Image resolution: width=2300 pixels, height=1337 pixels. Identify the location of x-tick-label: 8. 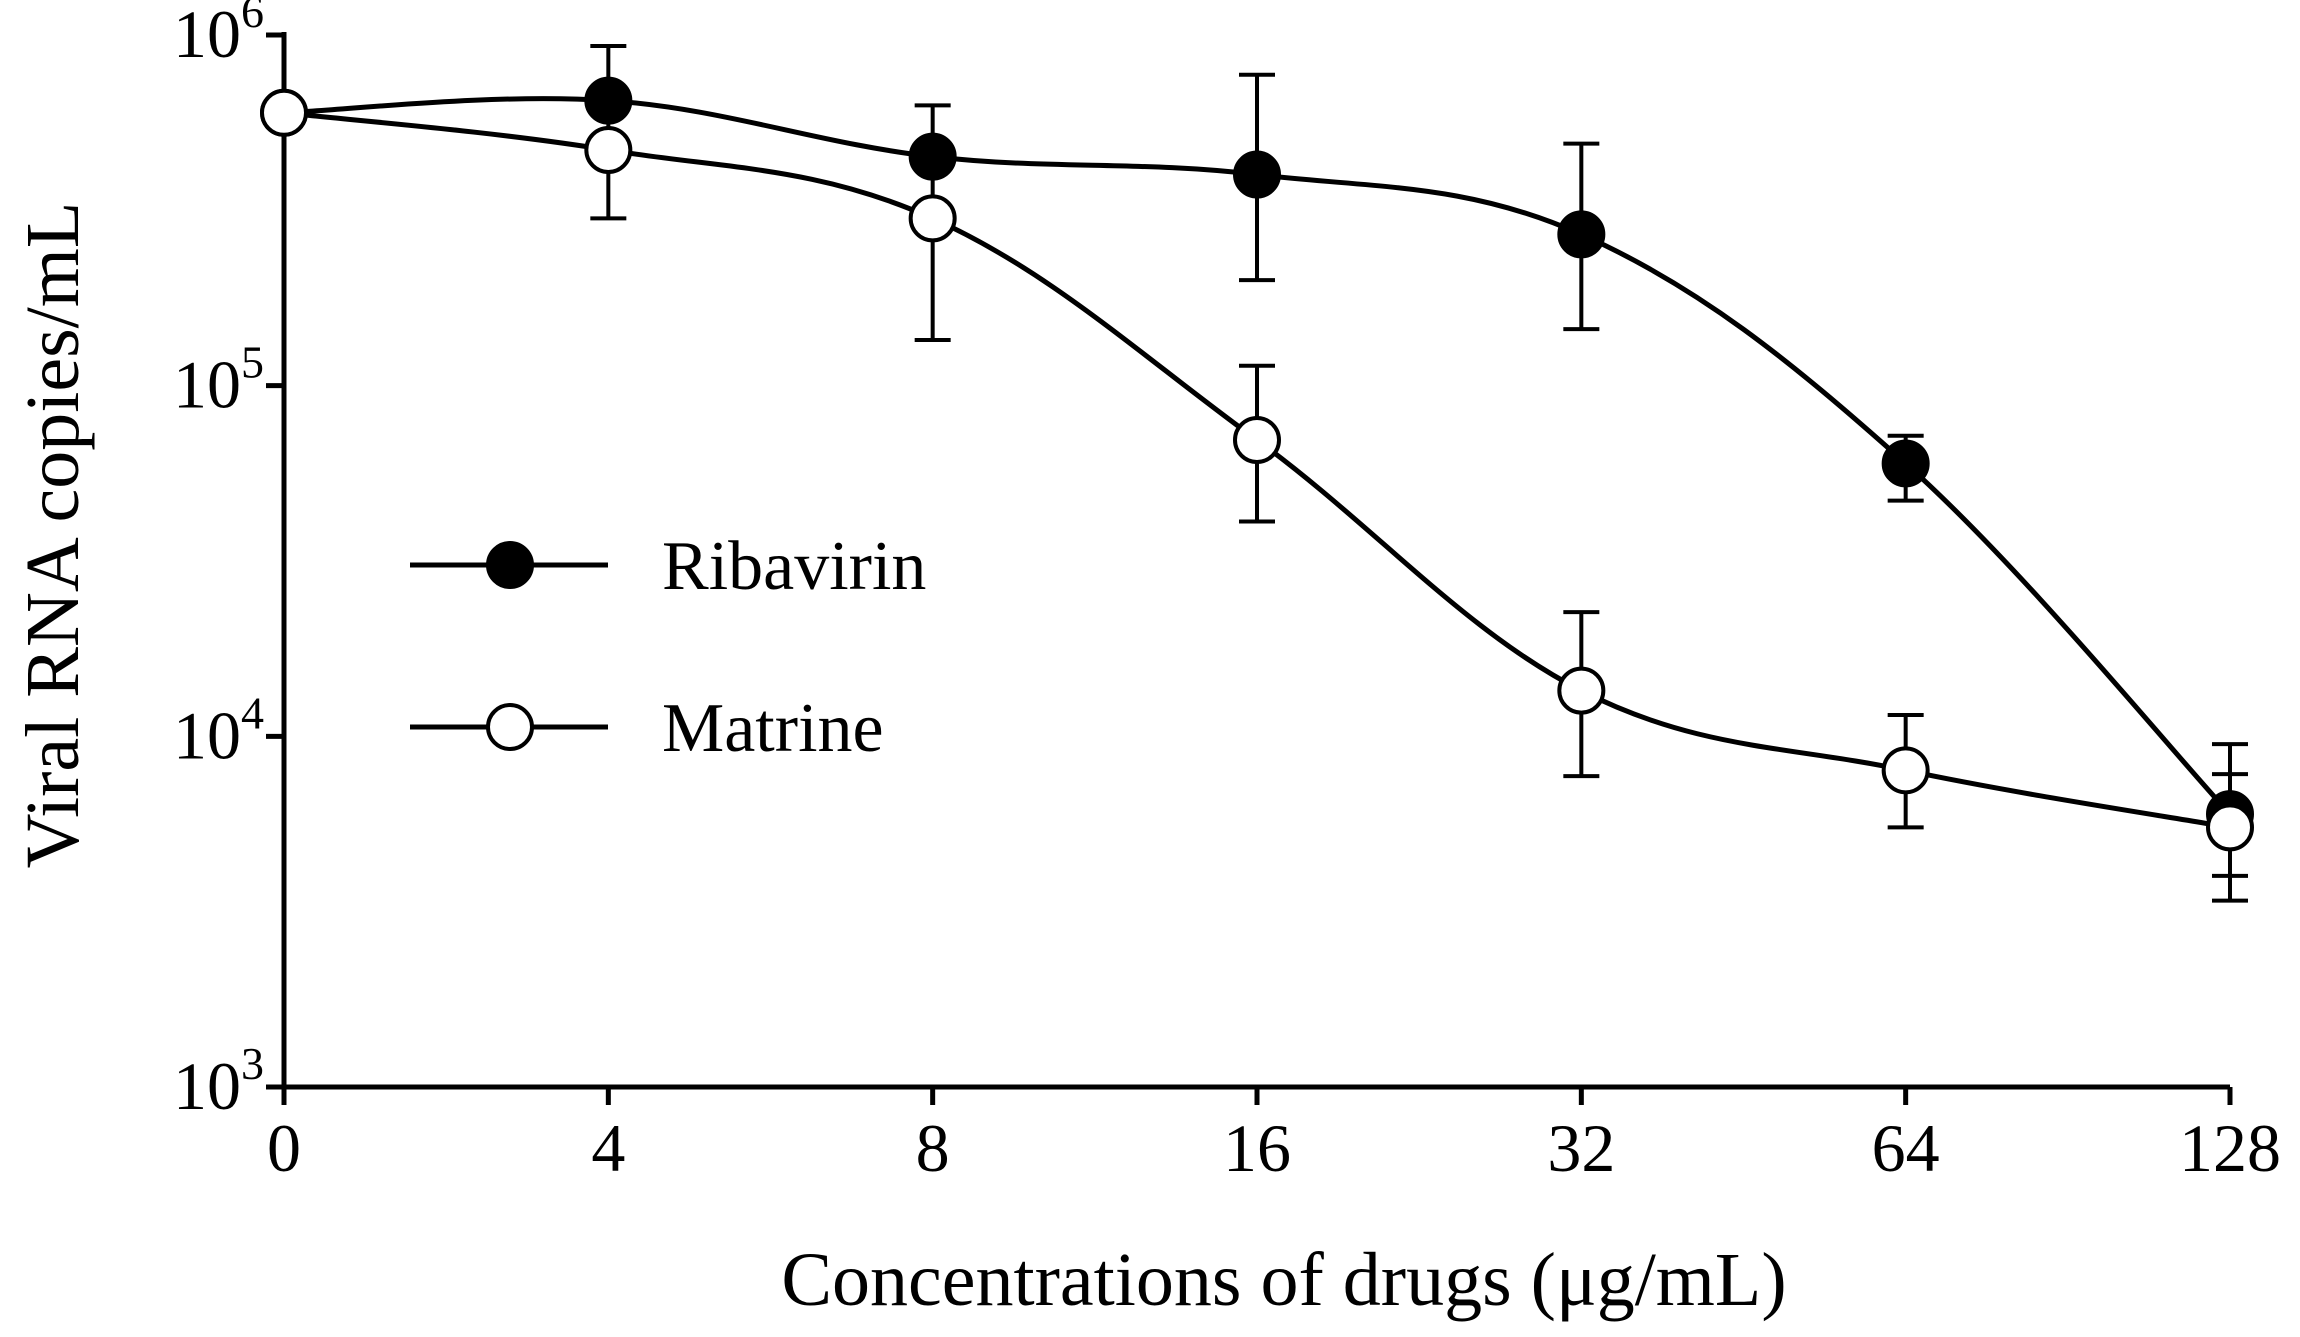
(933, 1148).